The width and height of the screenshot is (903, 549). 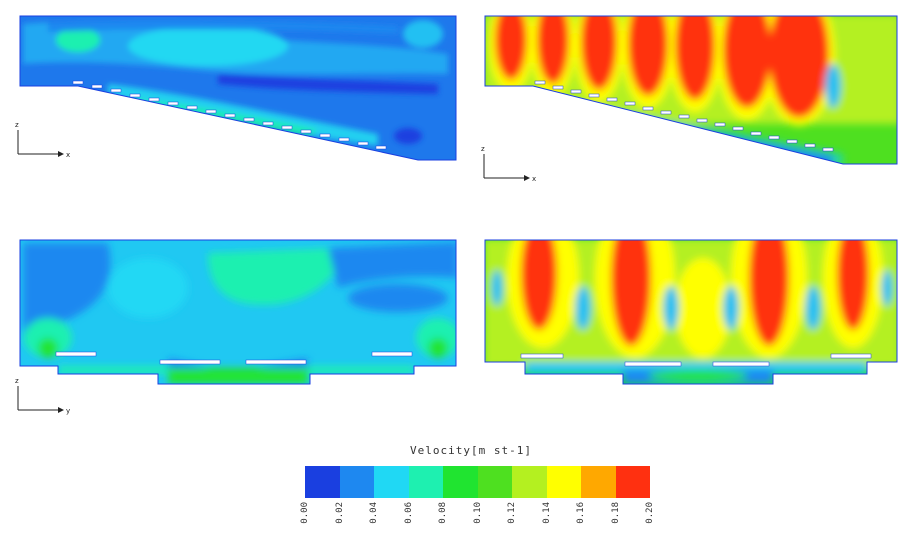 I want to click on legend-tick-label: 0.20, so click(x=650, y=513).